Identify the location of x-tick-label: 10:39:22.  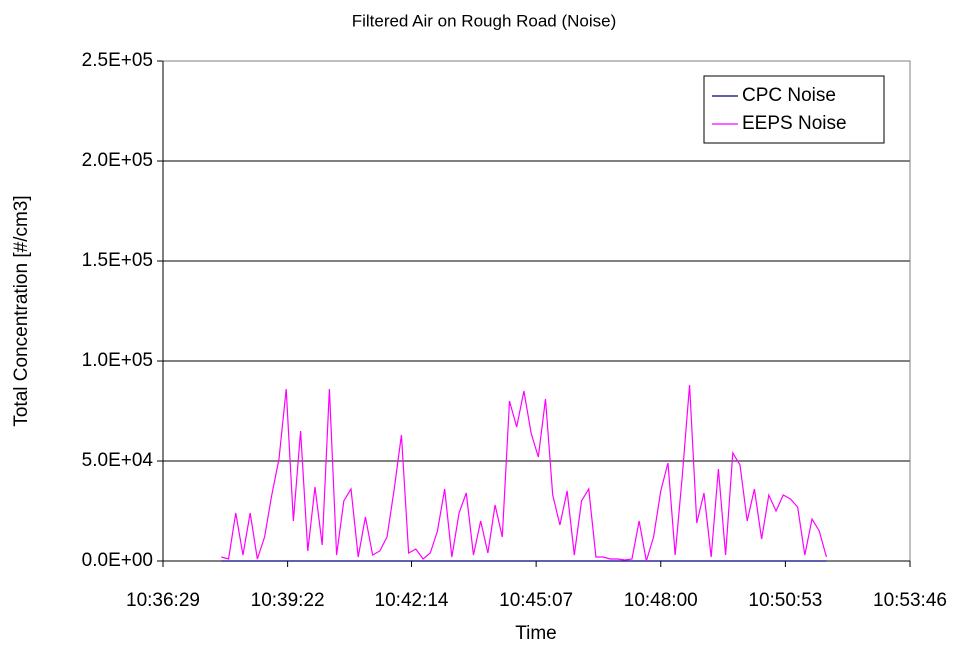
(288, 600).